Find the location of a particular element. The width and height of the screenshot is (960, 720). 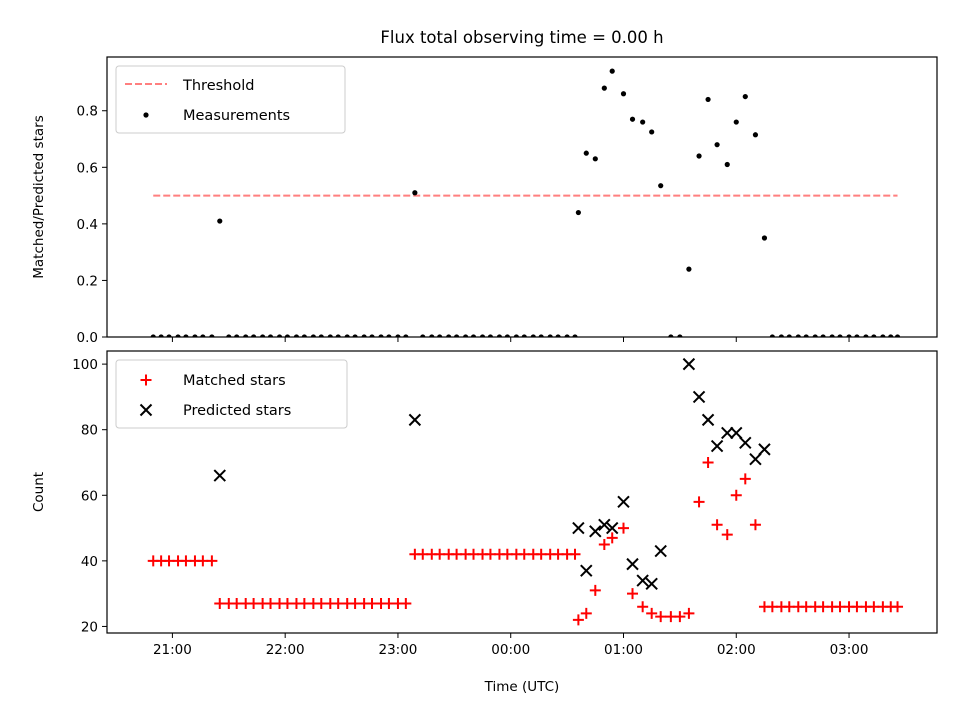

ratio-legend: Threshold Measurements is located at coordinates (230, 99).